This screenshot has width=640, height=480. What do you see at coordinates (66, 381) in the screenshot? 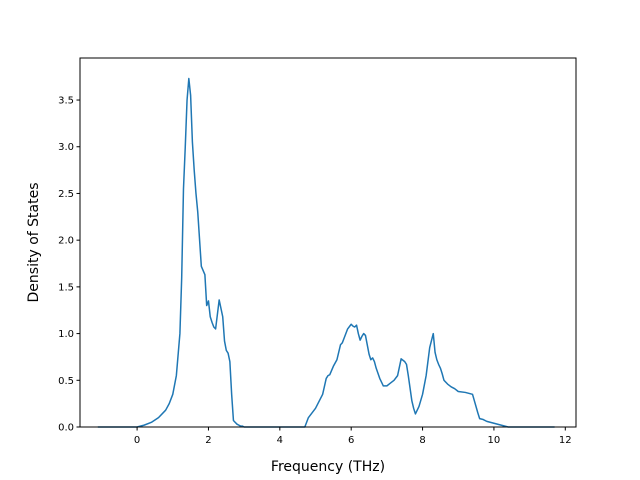
I see `y-tick-label: 0.5` at bounding box center [66, 381].